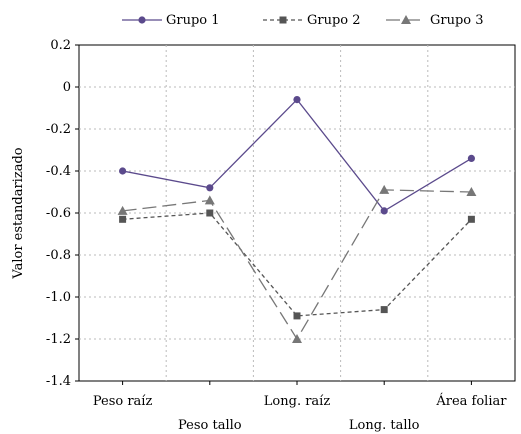 The image size is (521, 434). Describe the element at coordinates (334, 20) in the screenshot. I see `legend-label-2: Grupo 2` at that location.